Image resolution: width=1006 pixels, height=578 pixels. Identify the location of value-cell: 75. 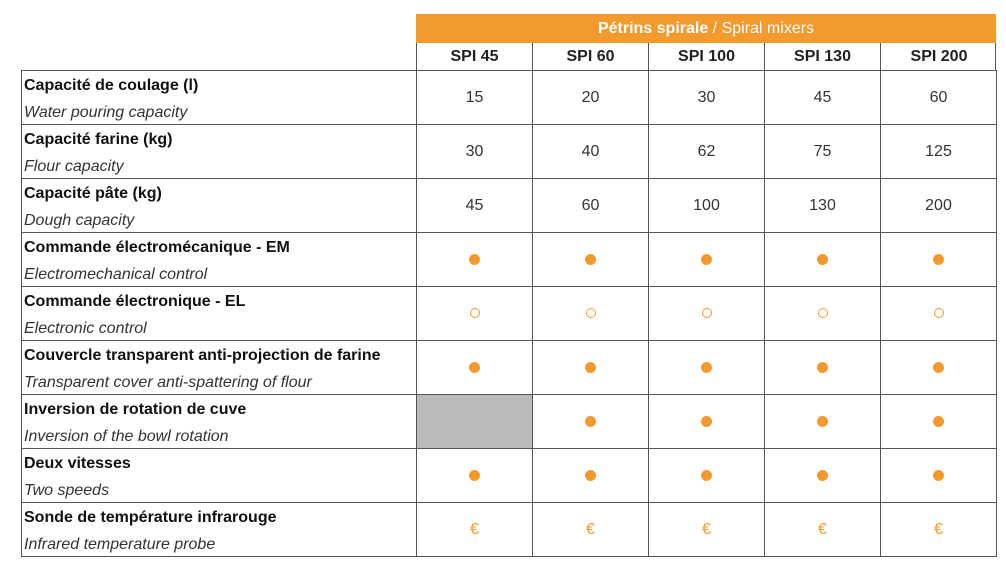
(822, 151).